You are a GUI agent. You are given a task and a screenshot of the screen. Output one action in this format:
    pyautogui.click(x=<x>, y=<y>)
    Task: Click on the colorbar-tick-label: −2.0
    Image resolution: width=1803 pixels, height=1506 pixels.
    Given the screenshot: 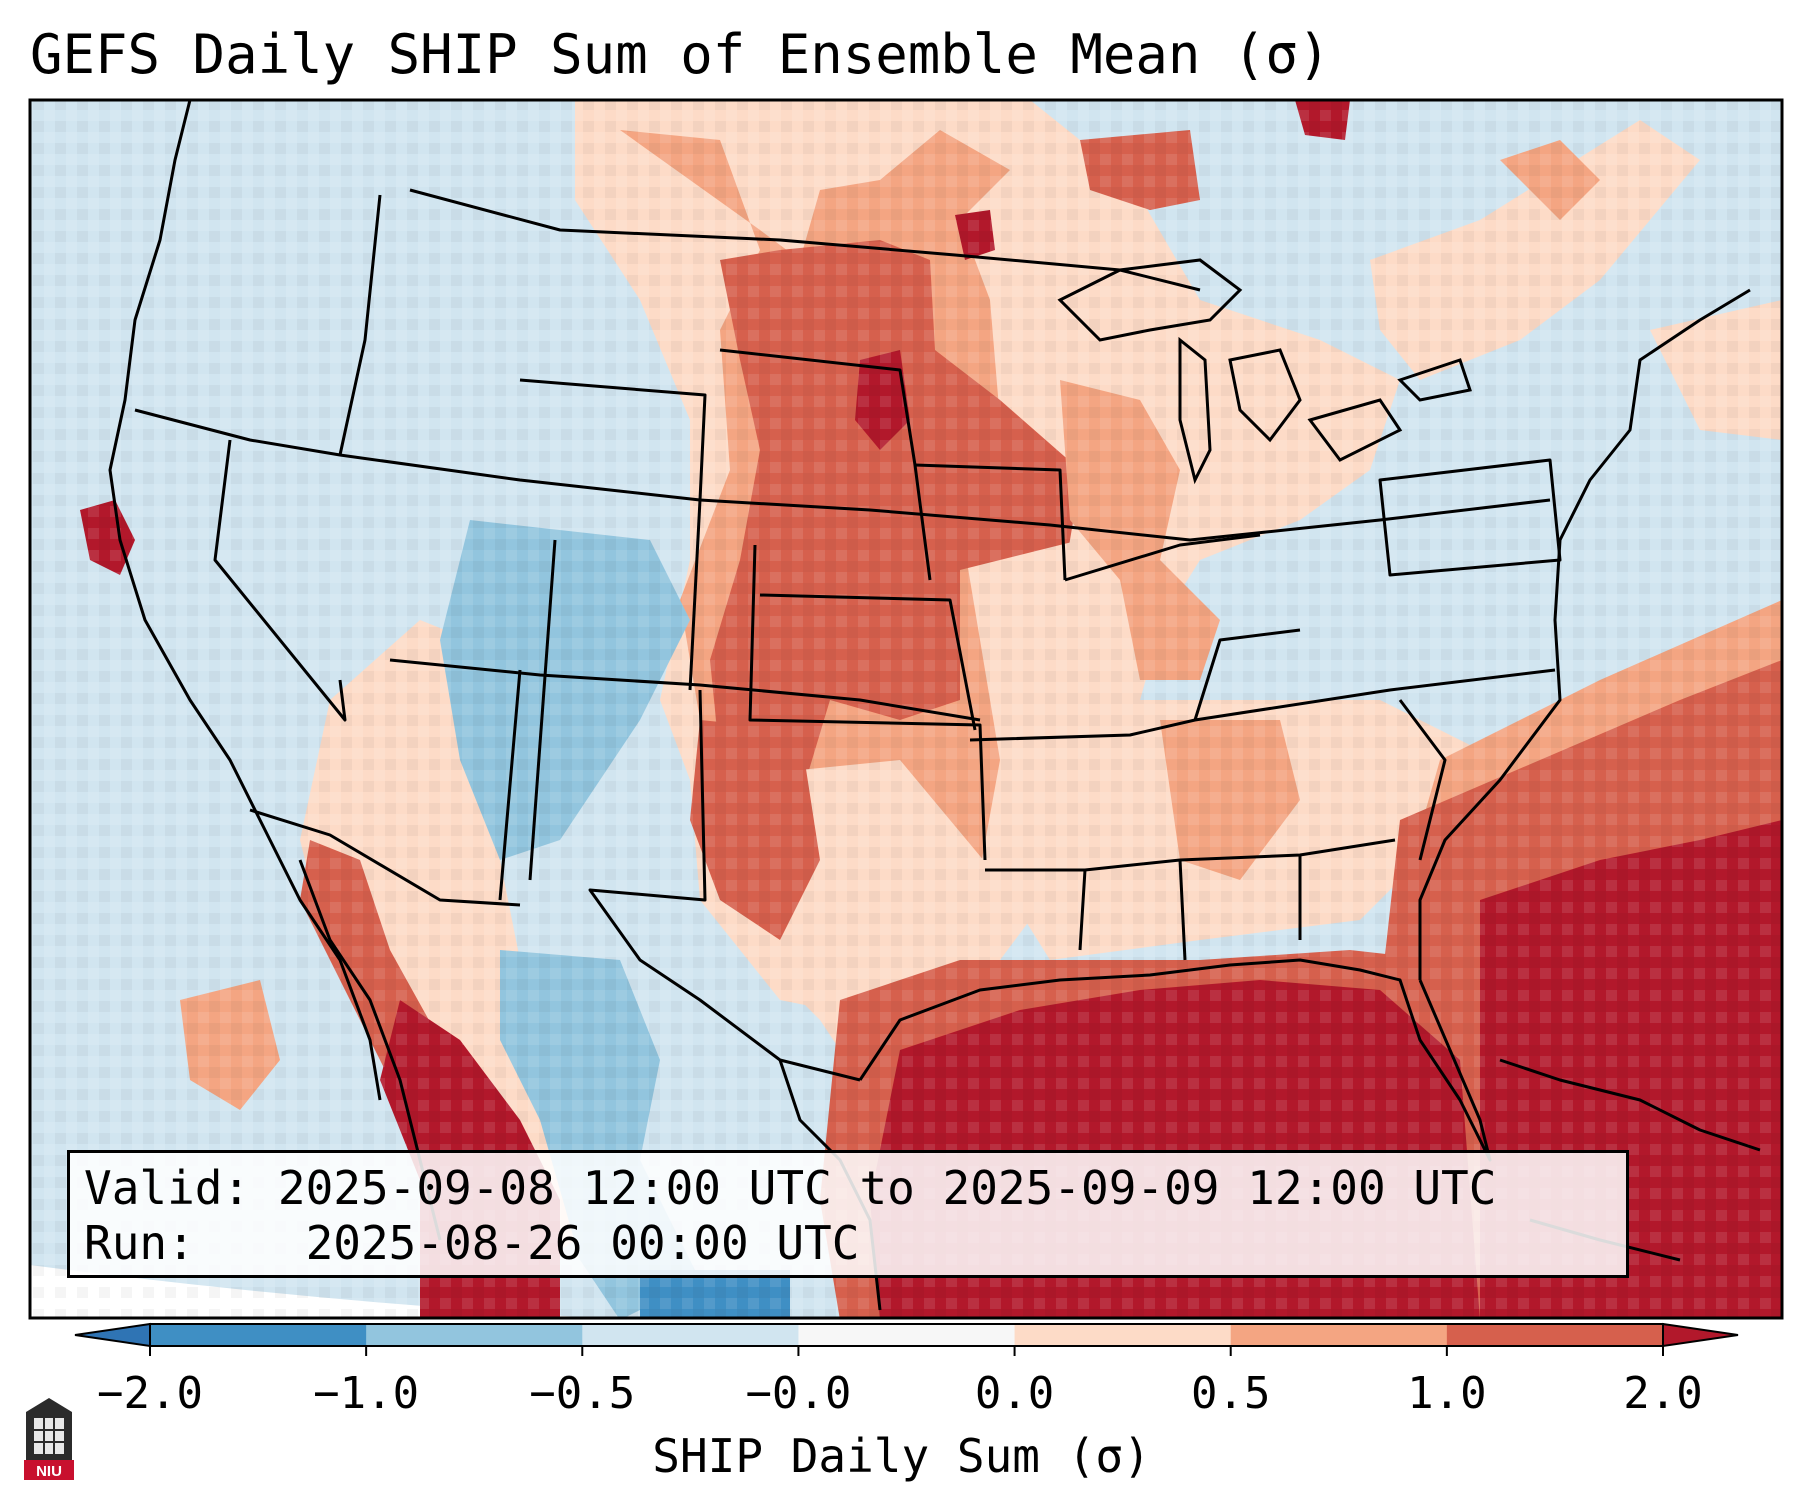 What is the action you would take?
    pyautogui.click(x=150, y=1393)
    